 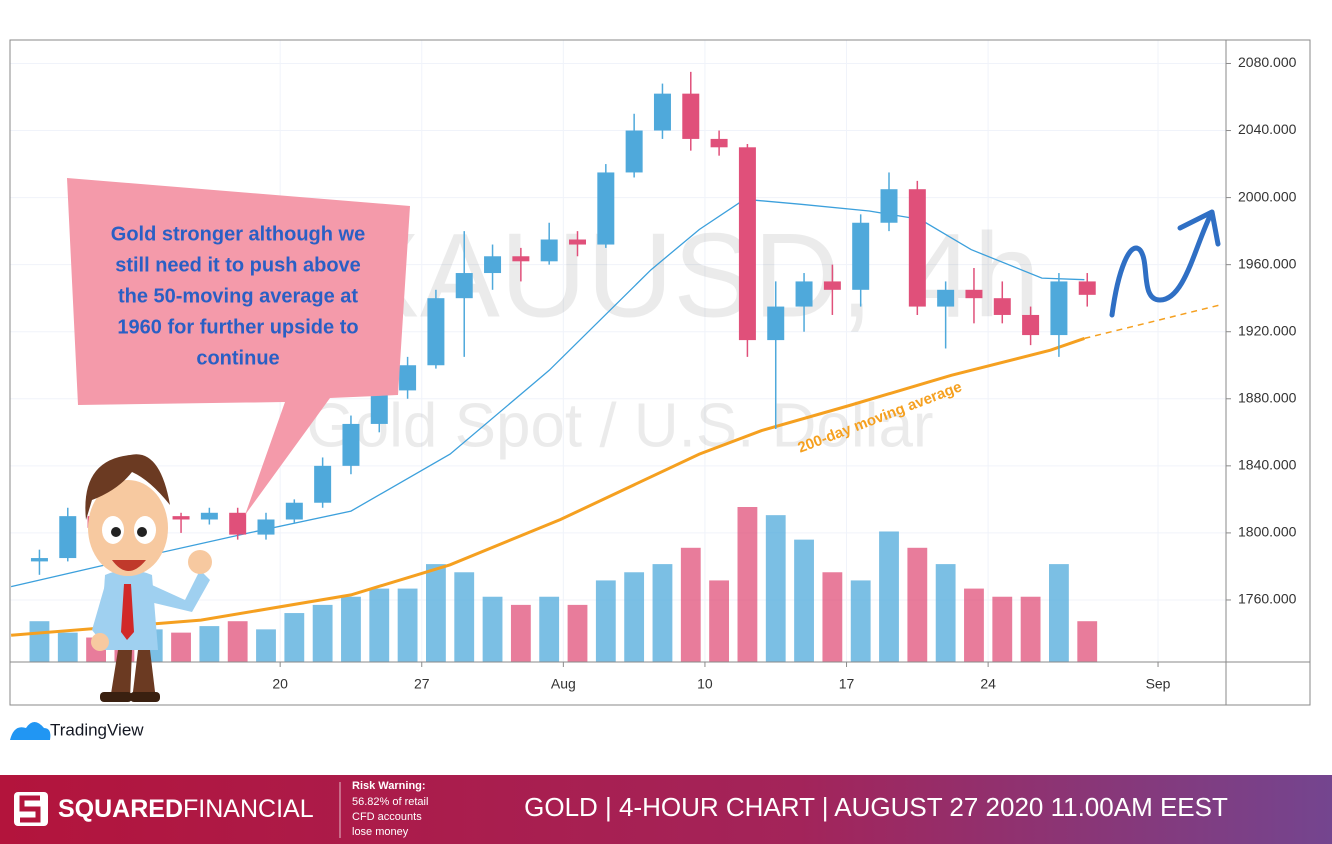 What do you see at coordinates (988, 684) in the screenshot?
I see `x-tick-label: 24` at bounding box center [988, 684].